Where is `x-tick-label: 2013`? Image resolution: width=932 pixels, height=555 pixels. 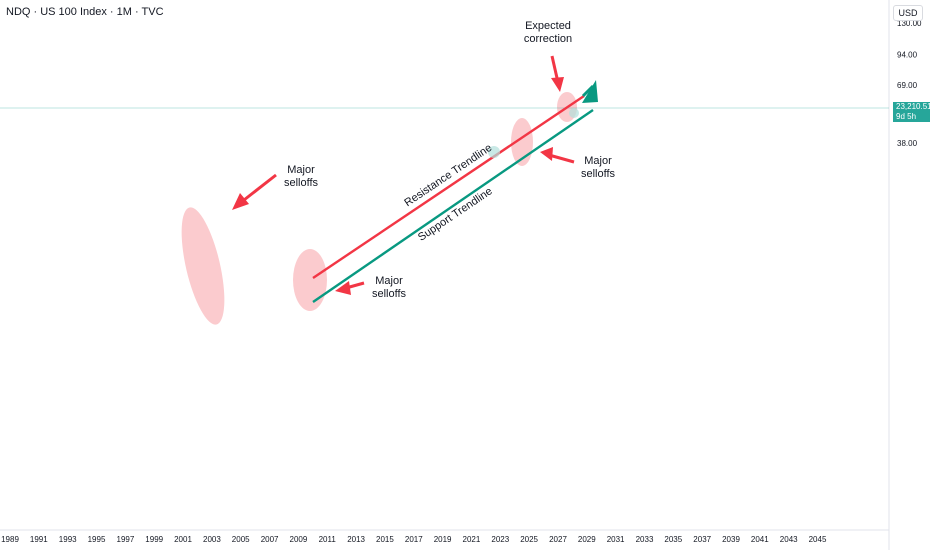
x-tick-label: 2013 is located at coordinates (356, 539).